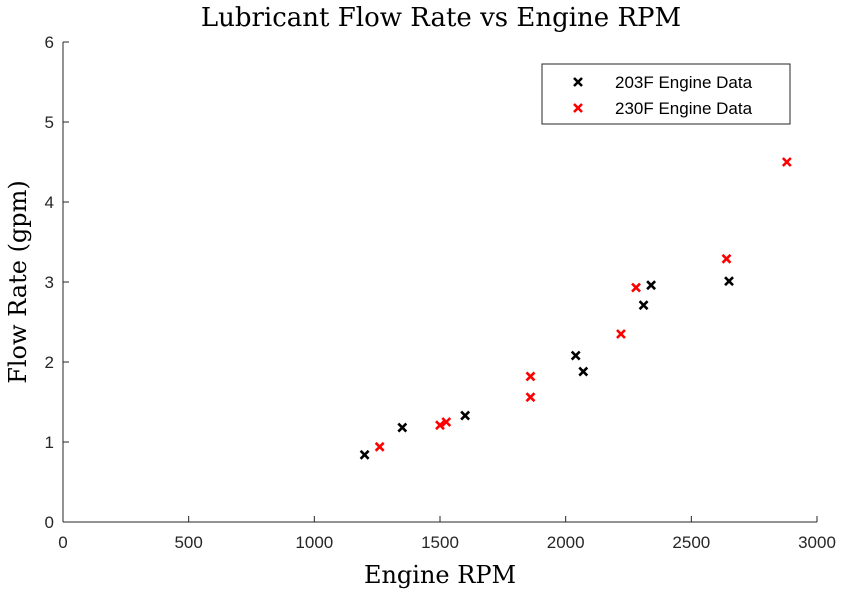 The width and height of the screenshot is (843, 592). Describe the element at coordinates (49, 522) in the screenshot. I see `y-tick-label: 0` at that location.